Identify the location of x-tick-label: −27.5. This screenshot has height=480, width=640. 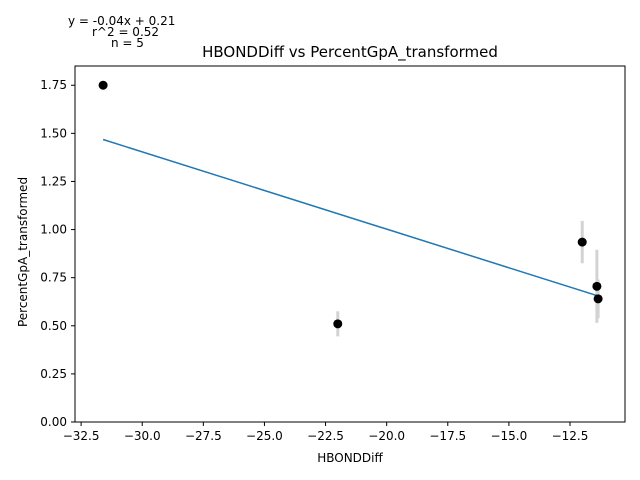
(203, 436).